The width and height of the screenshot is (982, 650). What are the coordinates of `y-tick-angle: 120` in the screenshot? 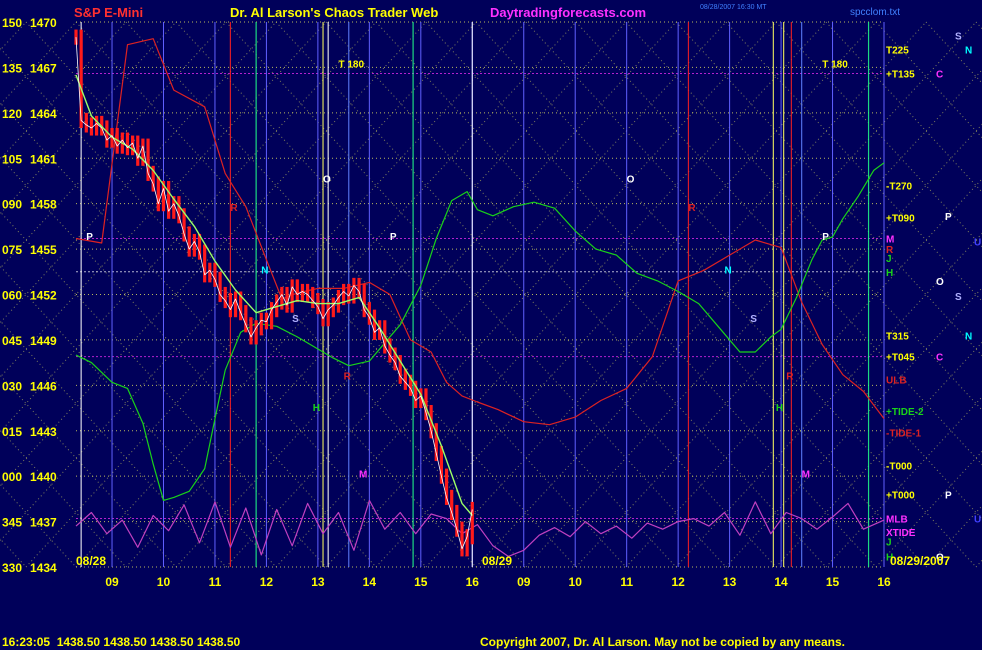 It's located at (12, 114).